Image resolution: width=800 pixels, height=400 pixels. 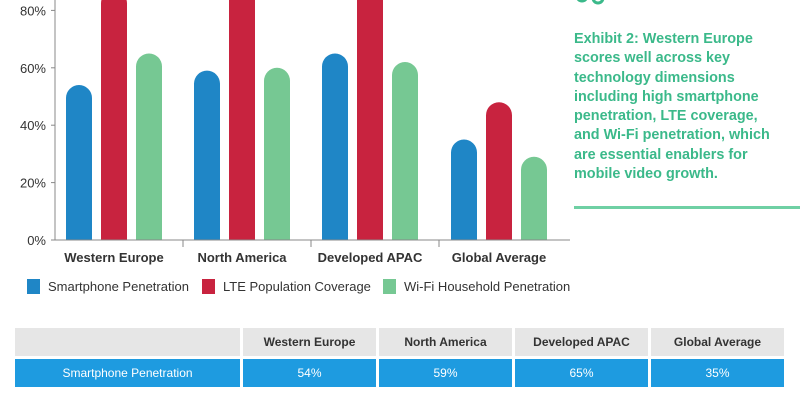 I want to click on bar-smartphone-penetration-global-average, so click(x=464, y=189).